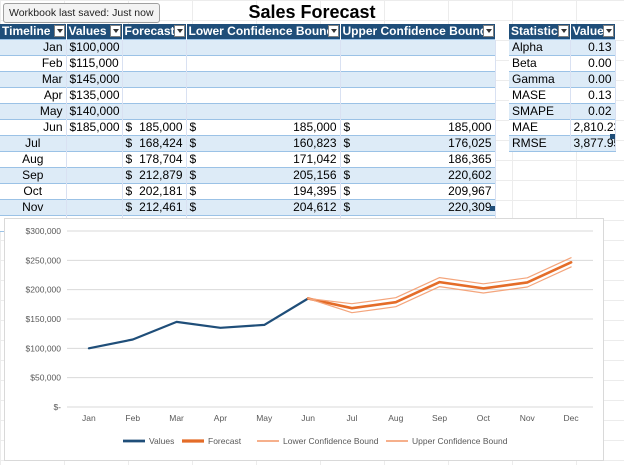  I want to click on cell-statistic-name: RMSE, so click(540, 143).